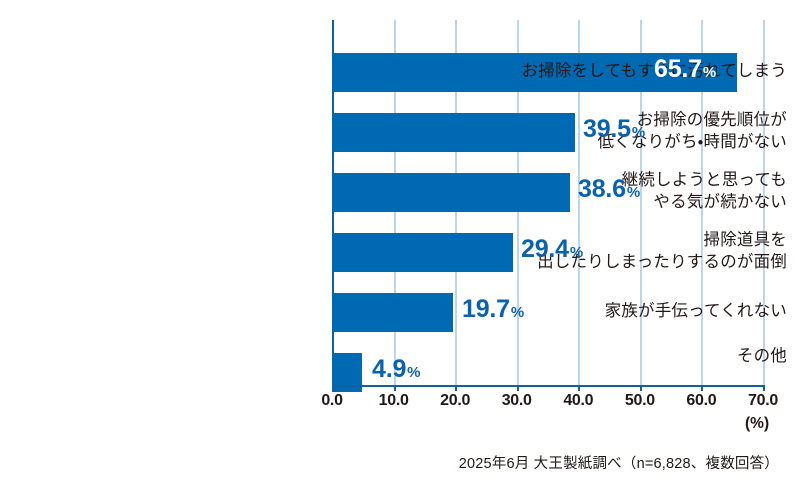 The image size is (801, 488). I want to click on value-number-3: 29.4, so click(545, 249).